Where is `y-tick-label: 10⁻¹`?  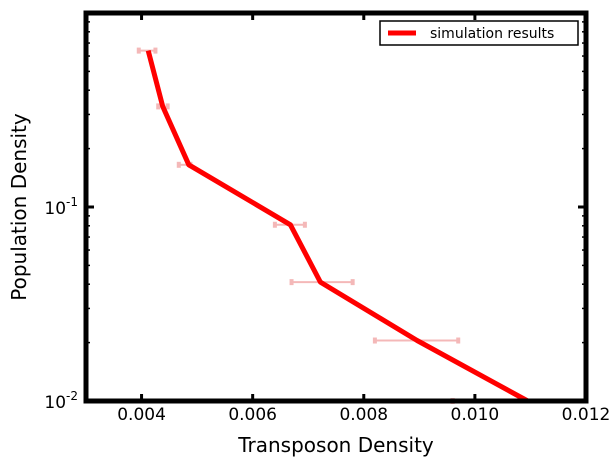 y-tick-label: 10⁻¹ is located at coordinates (61, 207).